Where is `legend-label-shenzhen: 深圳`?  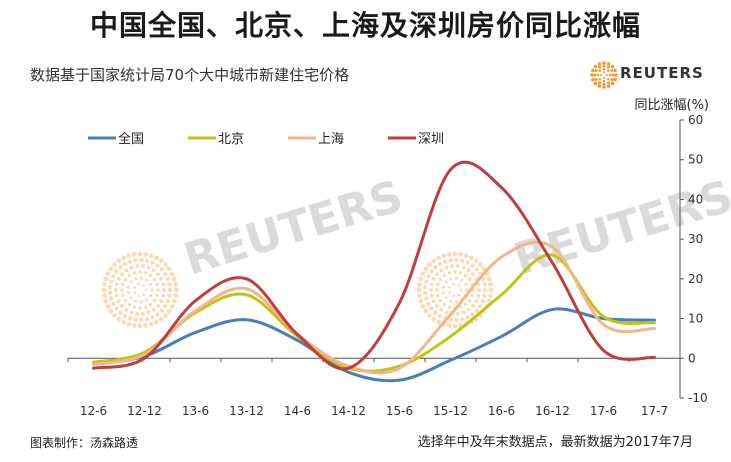
legend-label-shenzhen: 深圳 is located at coordinates (431, 139).